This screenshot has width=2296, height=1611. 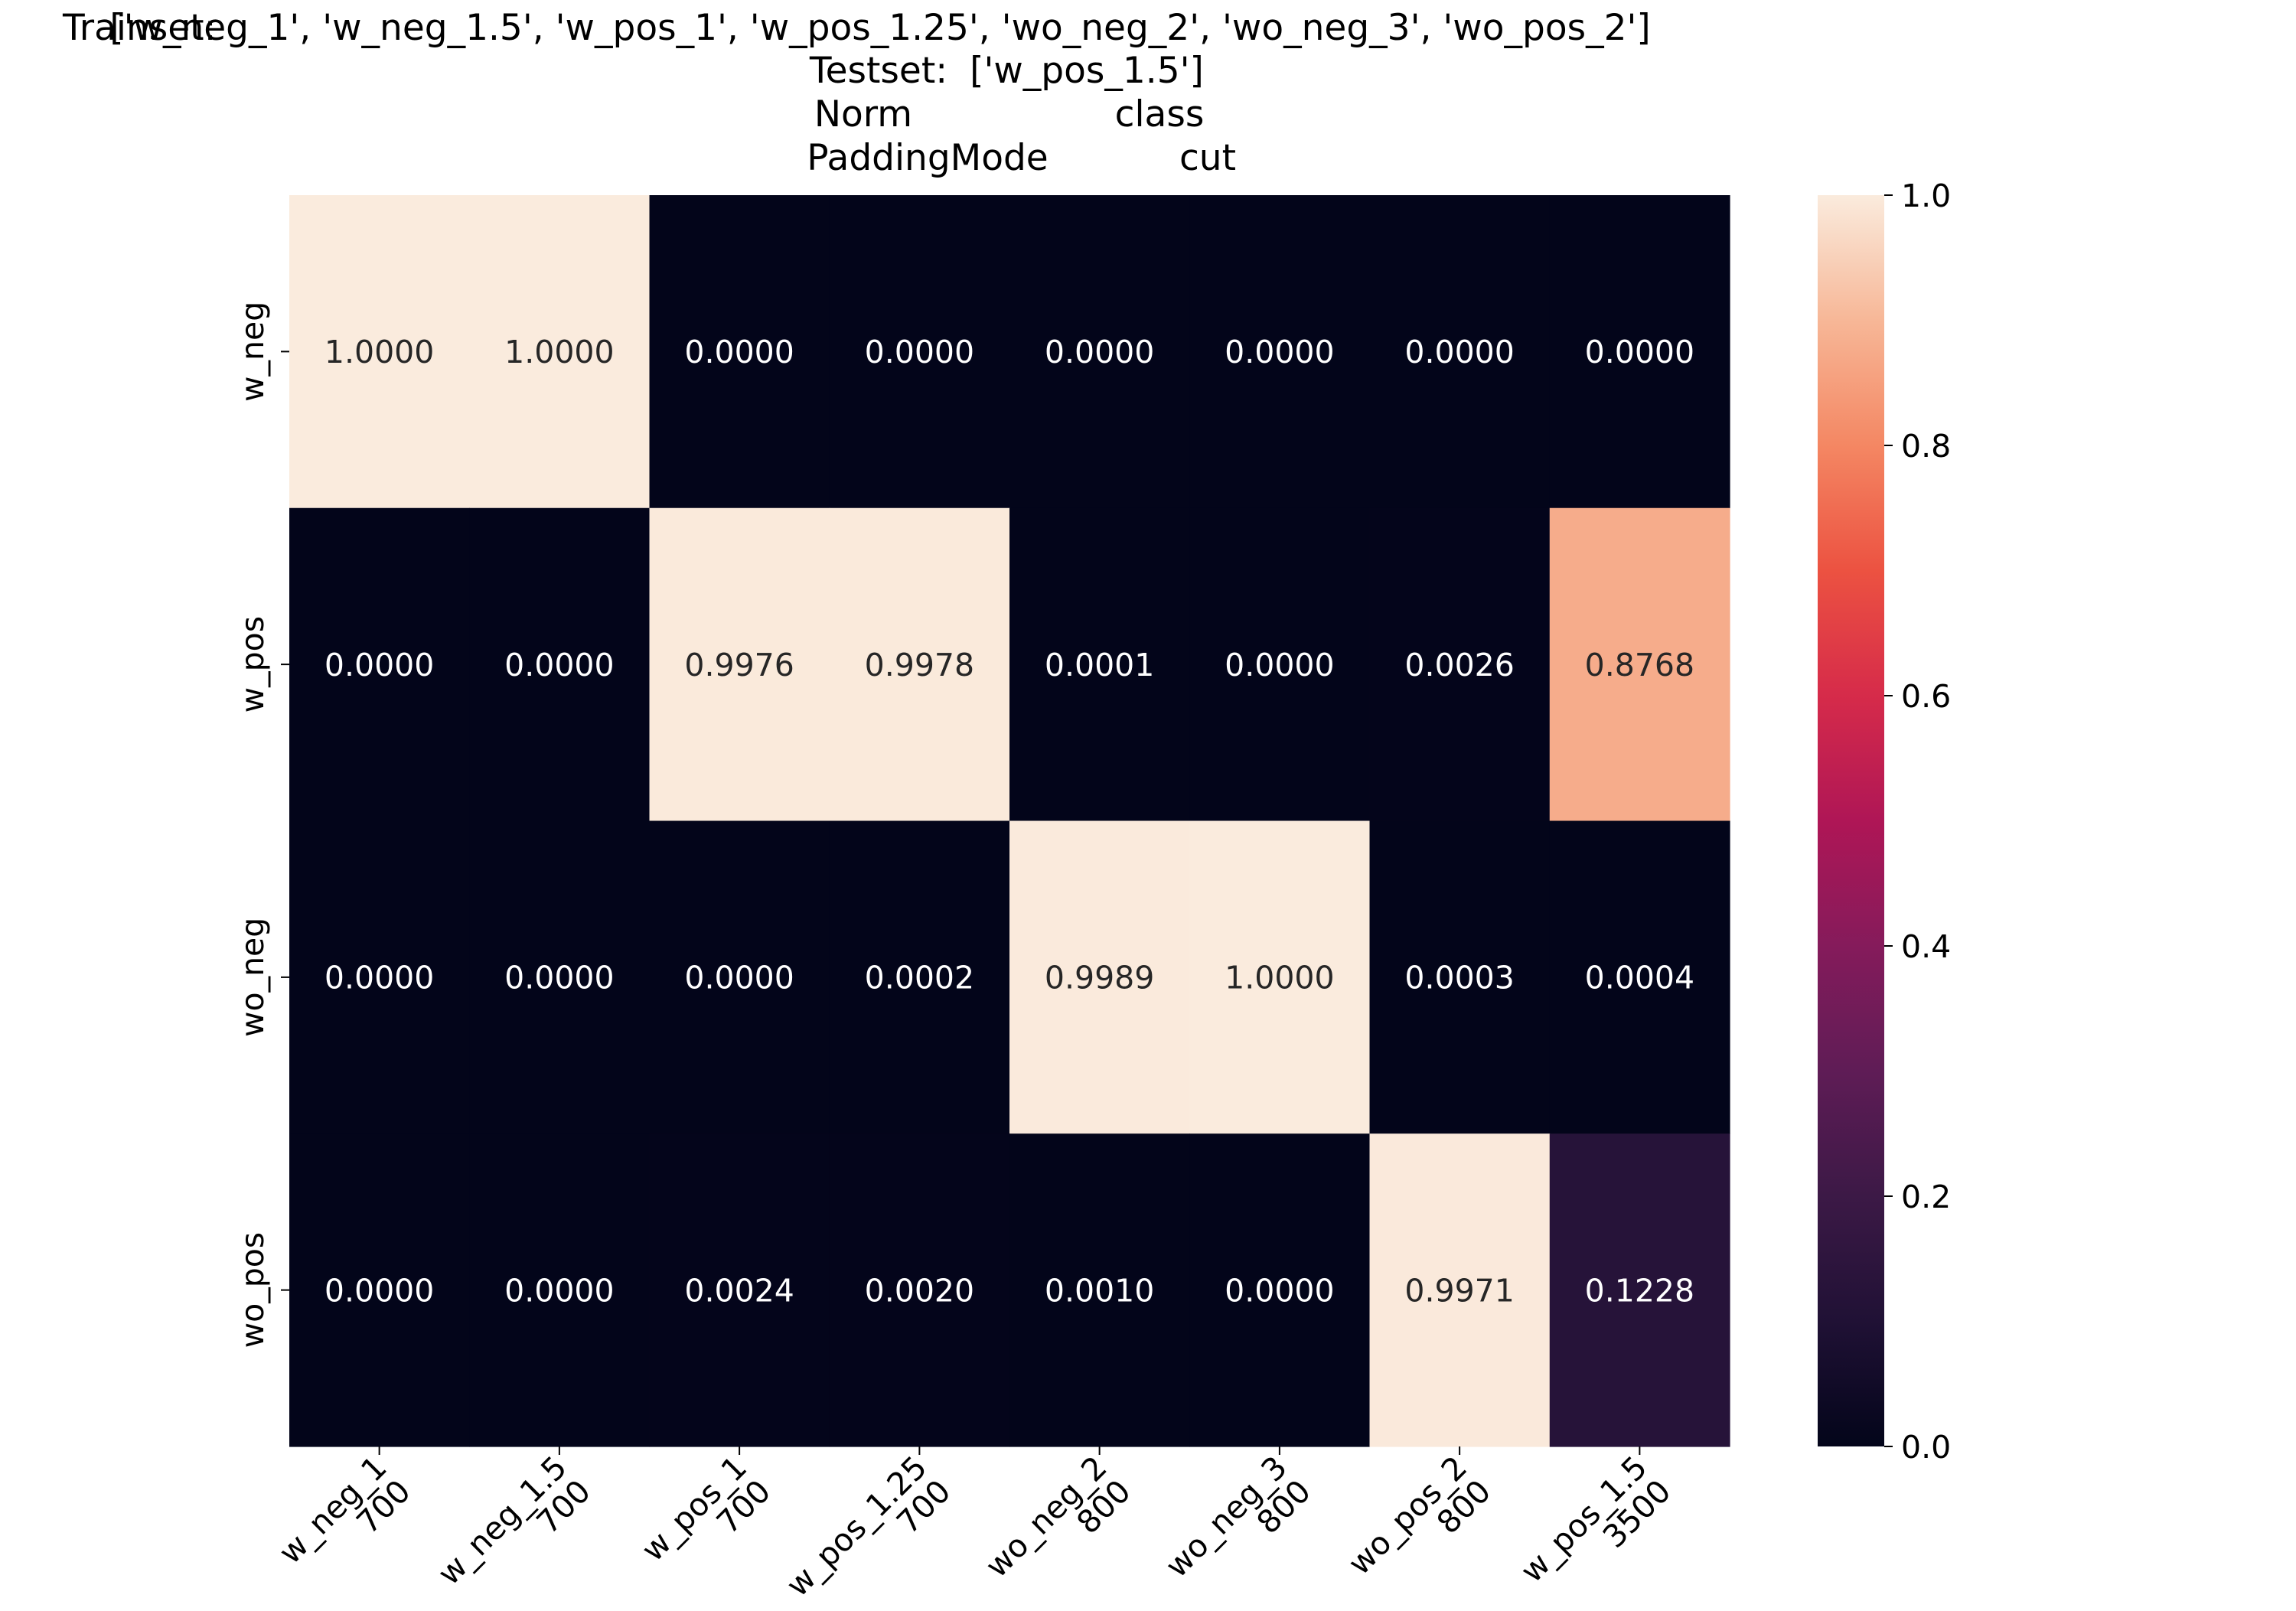 I want to click on cell-value-label: 0.0024, so click(x=739, y=1290).